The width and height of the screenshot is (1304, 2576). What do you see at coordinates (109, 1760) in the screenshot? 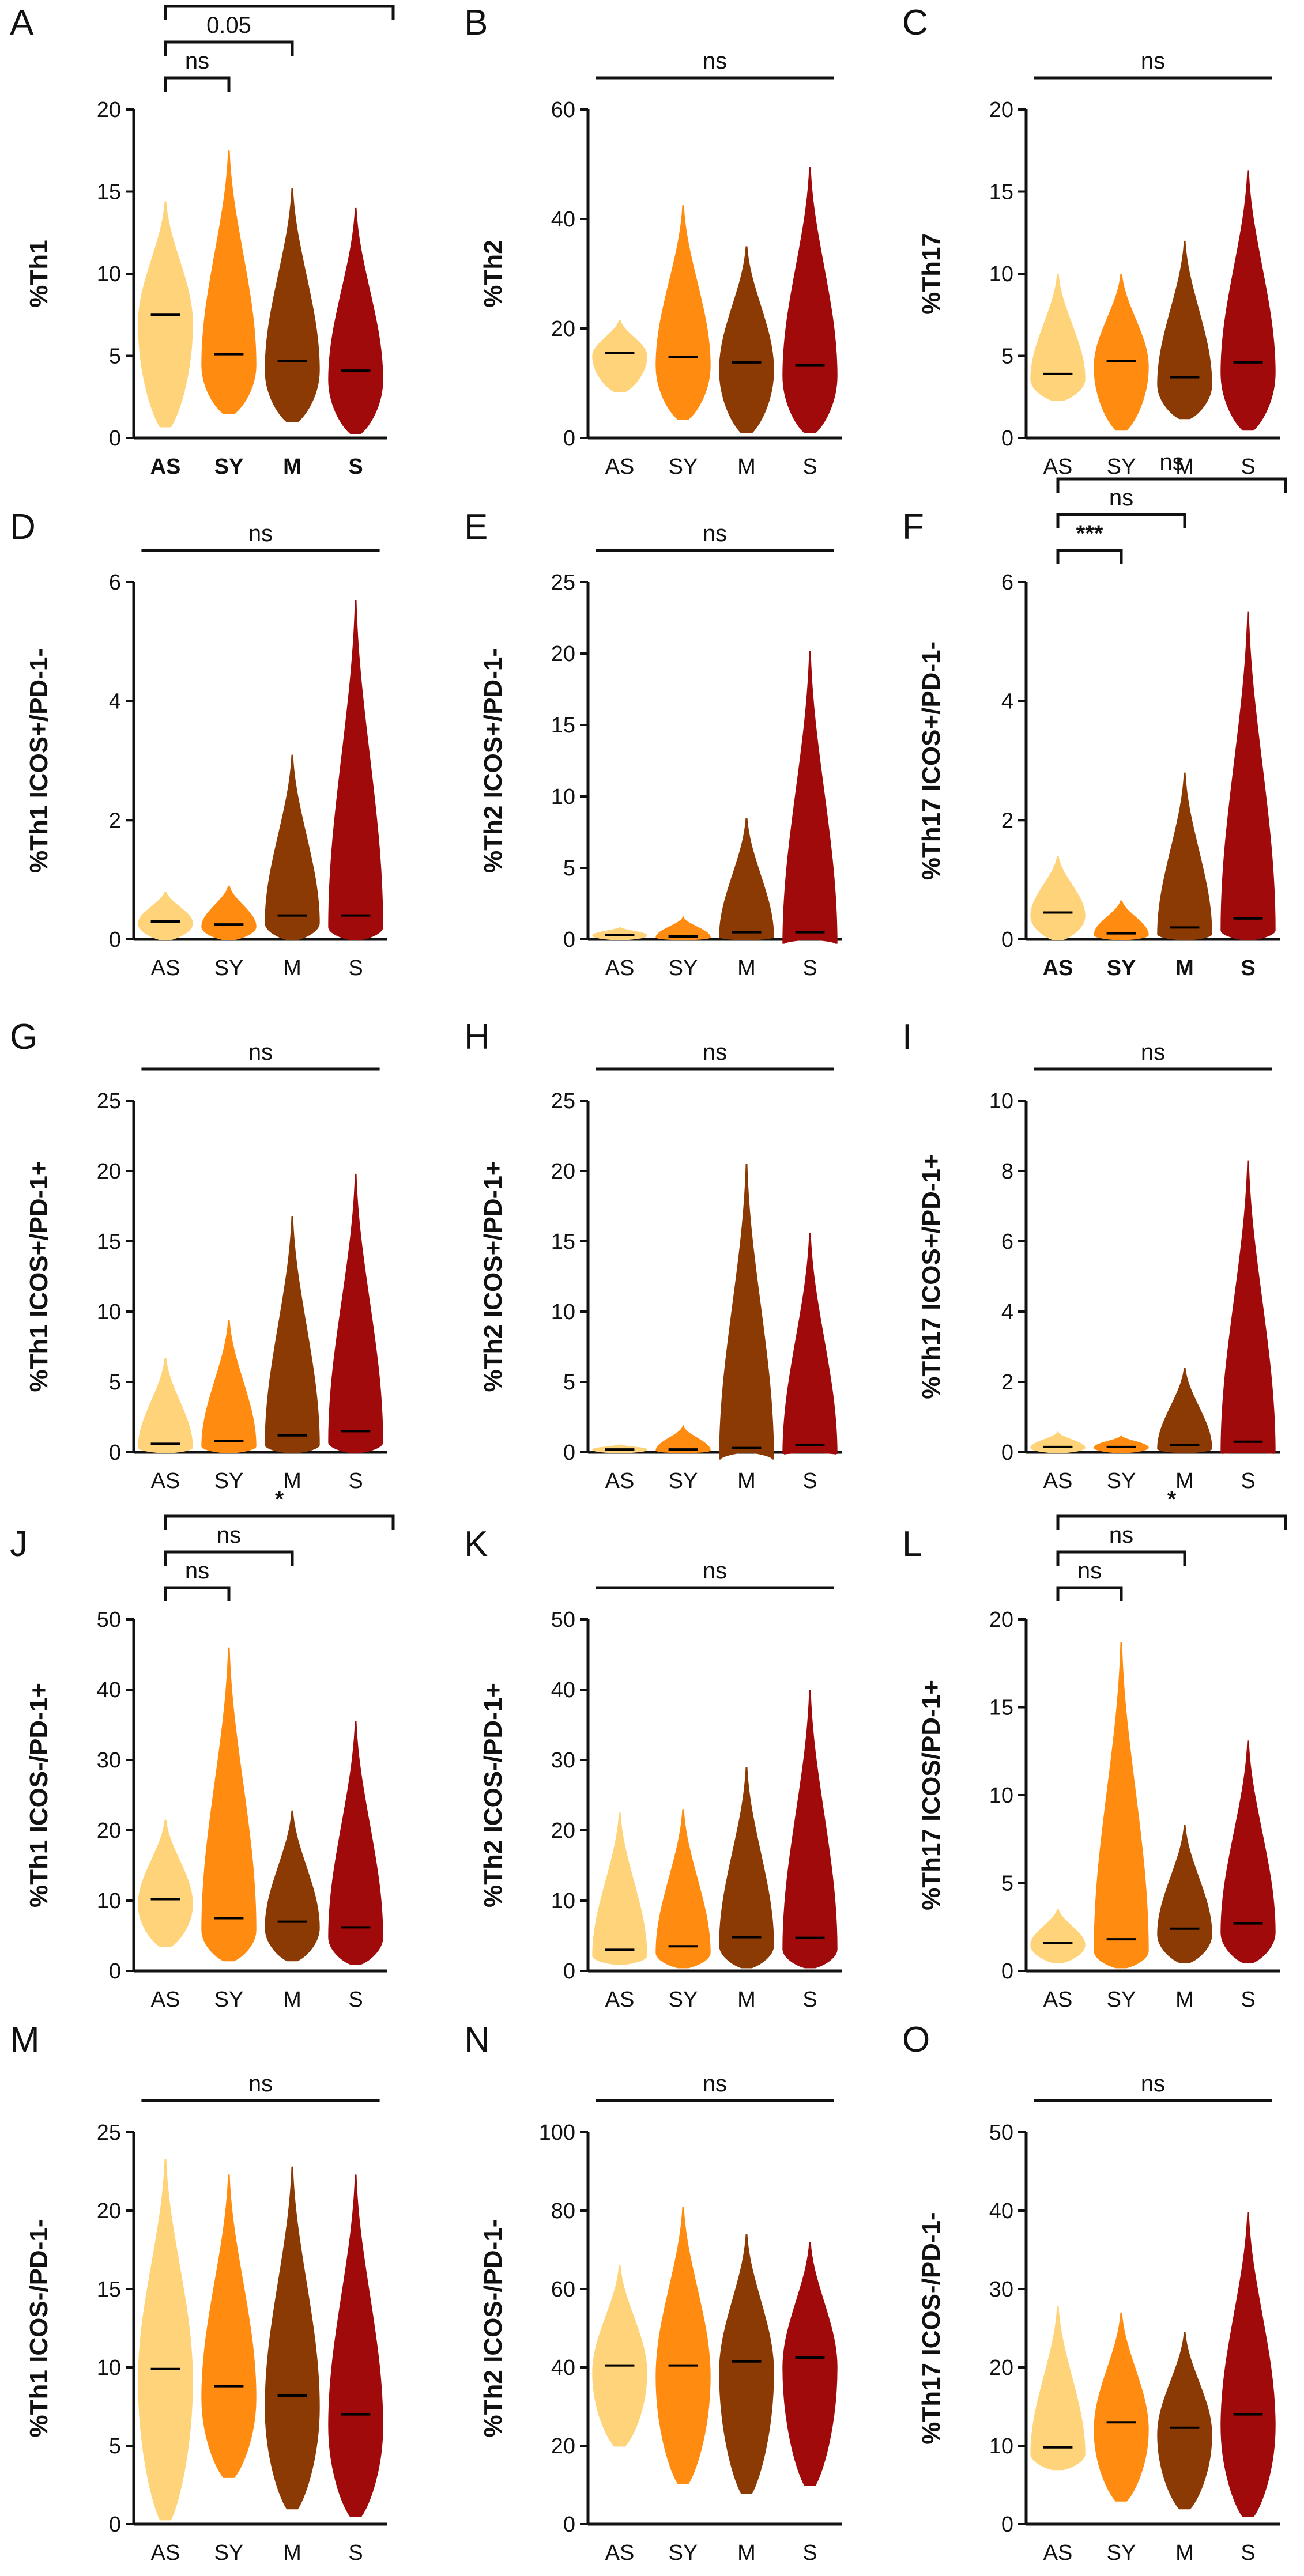
I see `y-tick-label: 30` at bounding box center [109, 1760].